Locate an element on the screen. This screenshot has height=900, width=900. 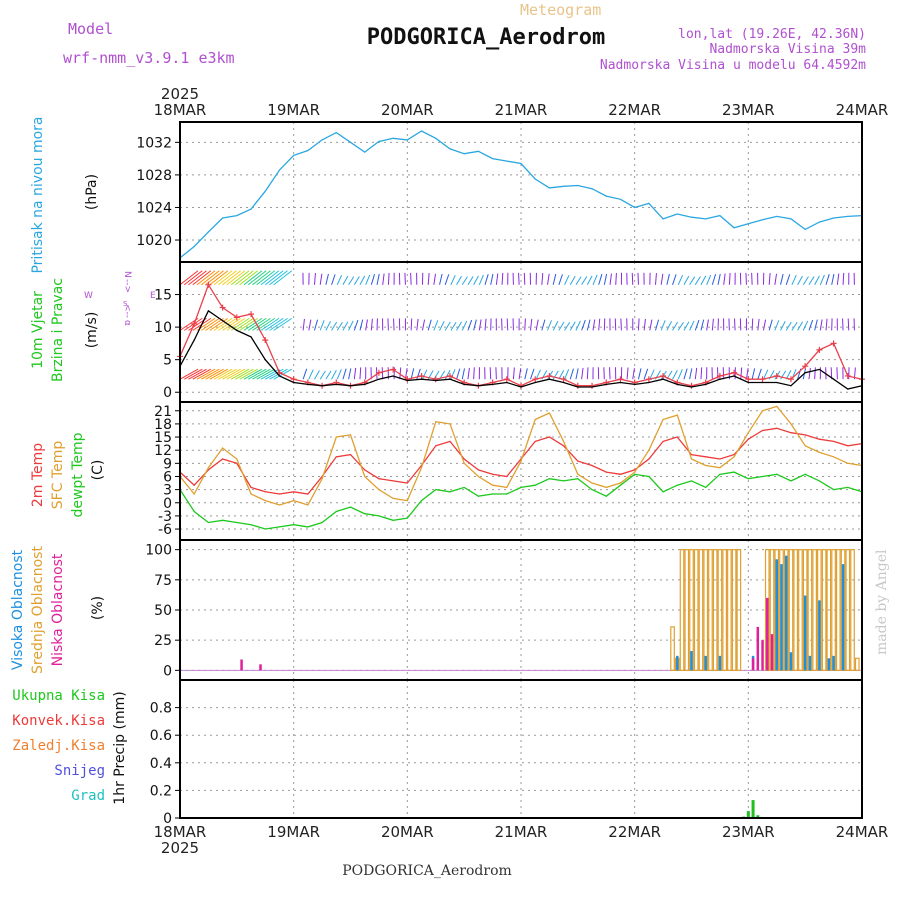
top-time-tick-label: 24MAR is located at coordinates (862, 110).